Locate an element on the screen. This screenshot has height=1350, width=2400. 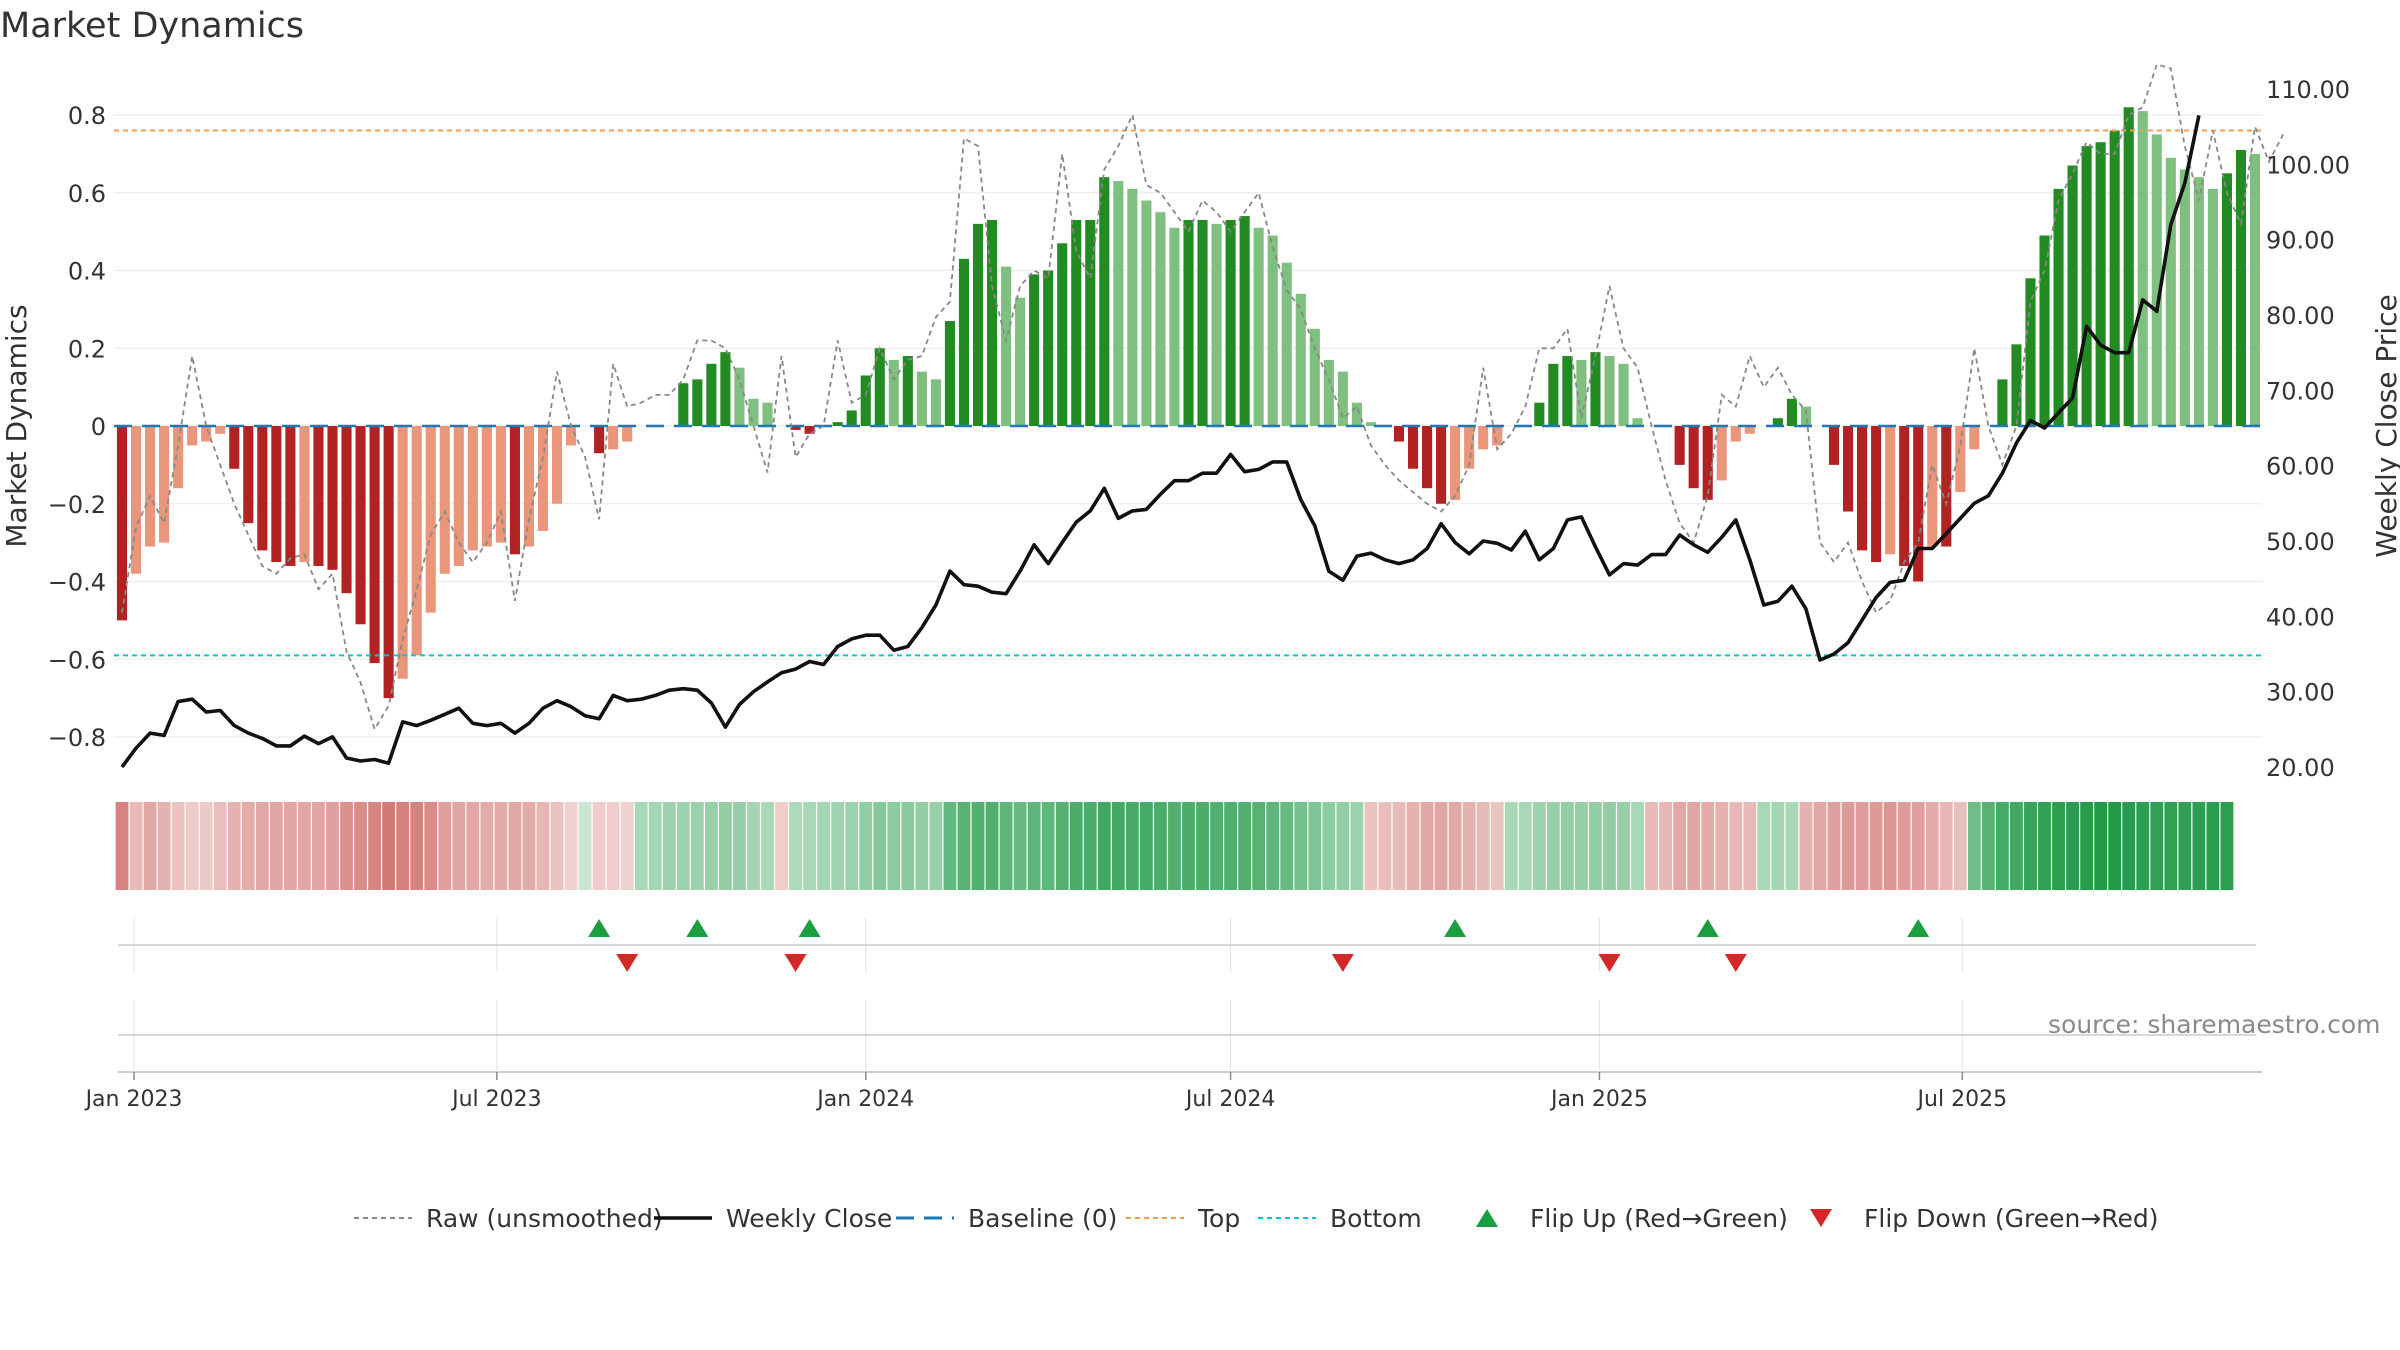
x-tick-label-5: Jul 2025 is located at coordinates (1962, 1099).